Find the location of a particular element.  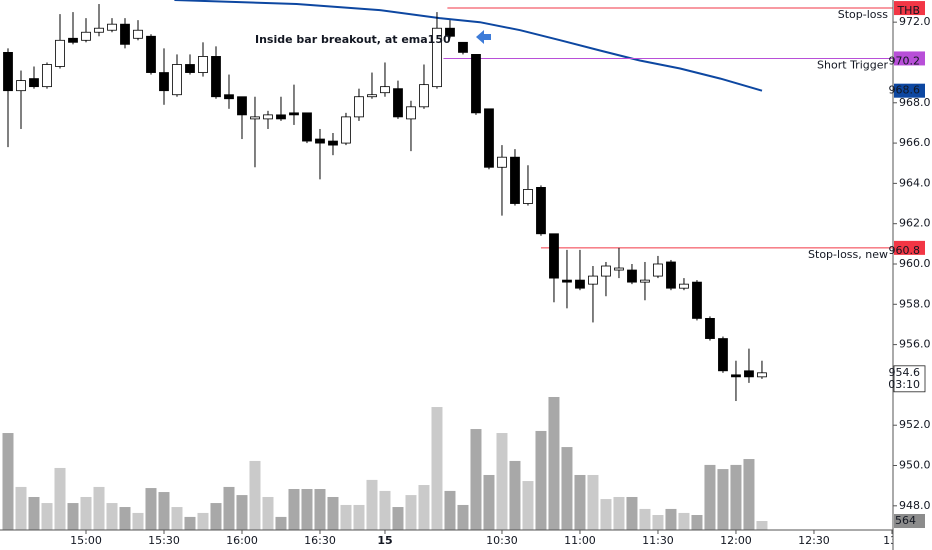

volume-tag is located at coordinates (909, 521).